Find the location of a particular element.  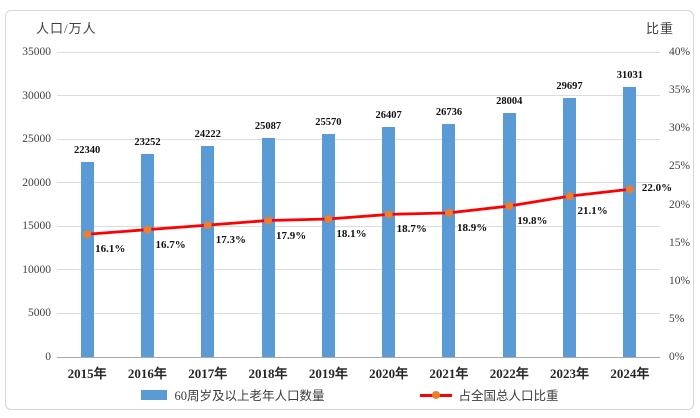

y-axis-right-tick-label: 10% is located at coordinates (680, 280).